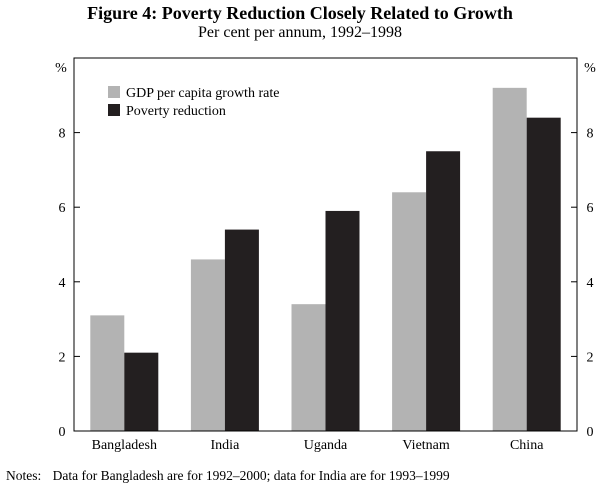  I want to click on y-tick-label-right-8: 8, so click(590, 134).